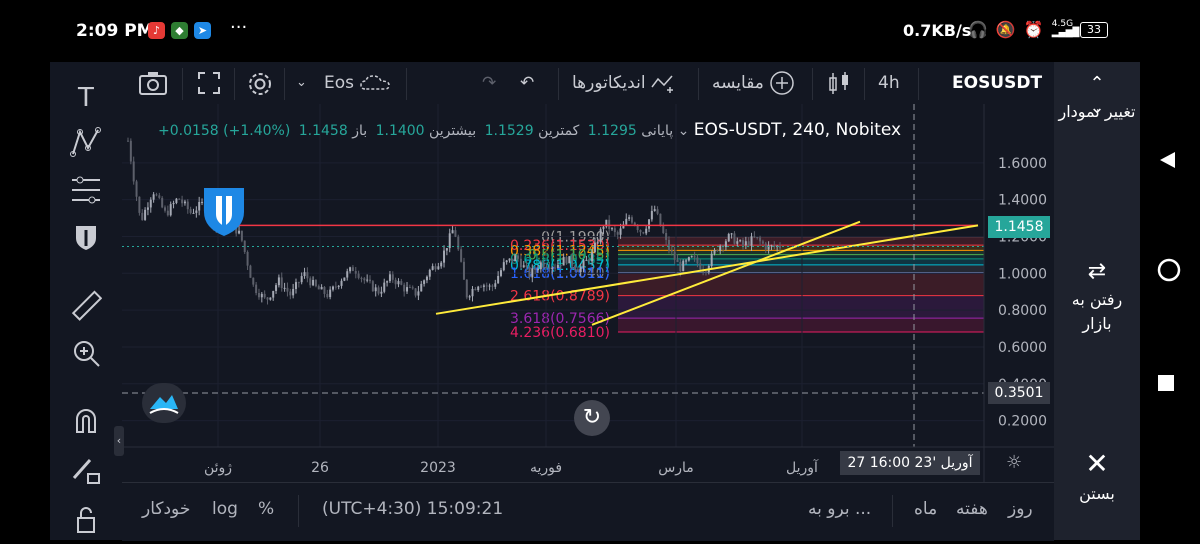  I want to click on home-icon, so click(1169, 272).